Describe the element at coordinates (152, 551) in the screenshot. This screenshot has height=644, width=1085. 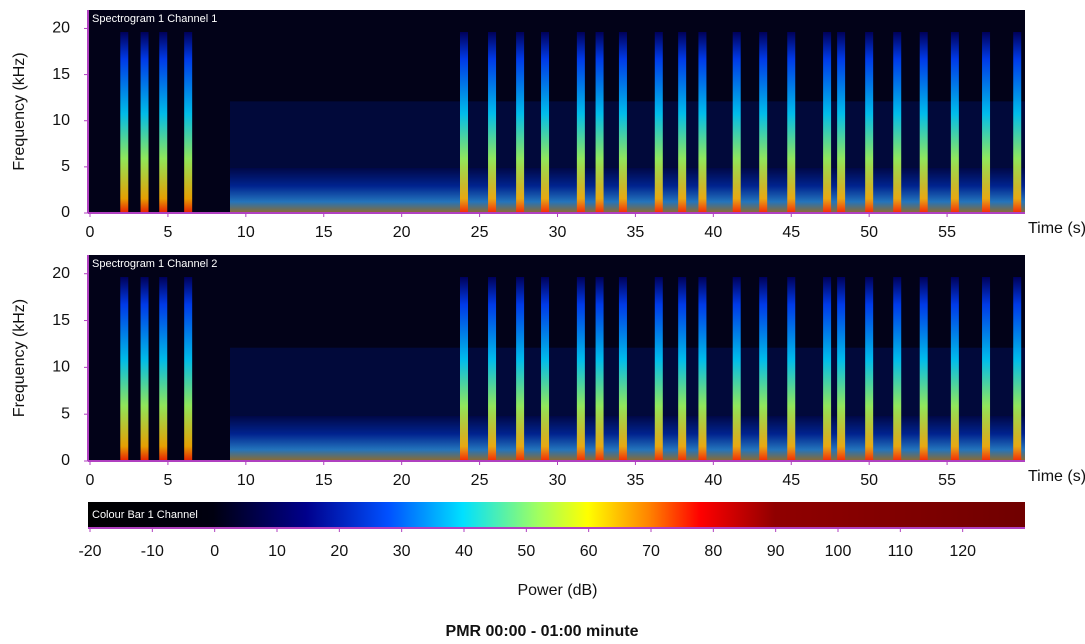
I see `x-tick-label: -10` at that location.